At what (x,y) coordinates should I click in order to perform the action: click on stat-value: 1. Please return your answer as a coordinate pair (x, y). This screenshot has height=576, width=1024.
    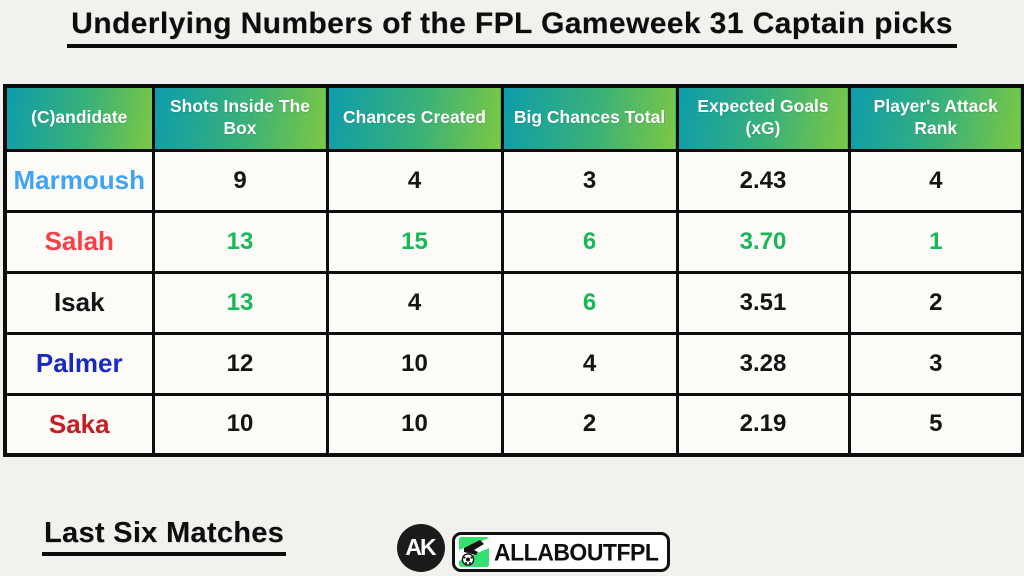
    Looking at the image, I should click on (935, 241).